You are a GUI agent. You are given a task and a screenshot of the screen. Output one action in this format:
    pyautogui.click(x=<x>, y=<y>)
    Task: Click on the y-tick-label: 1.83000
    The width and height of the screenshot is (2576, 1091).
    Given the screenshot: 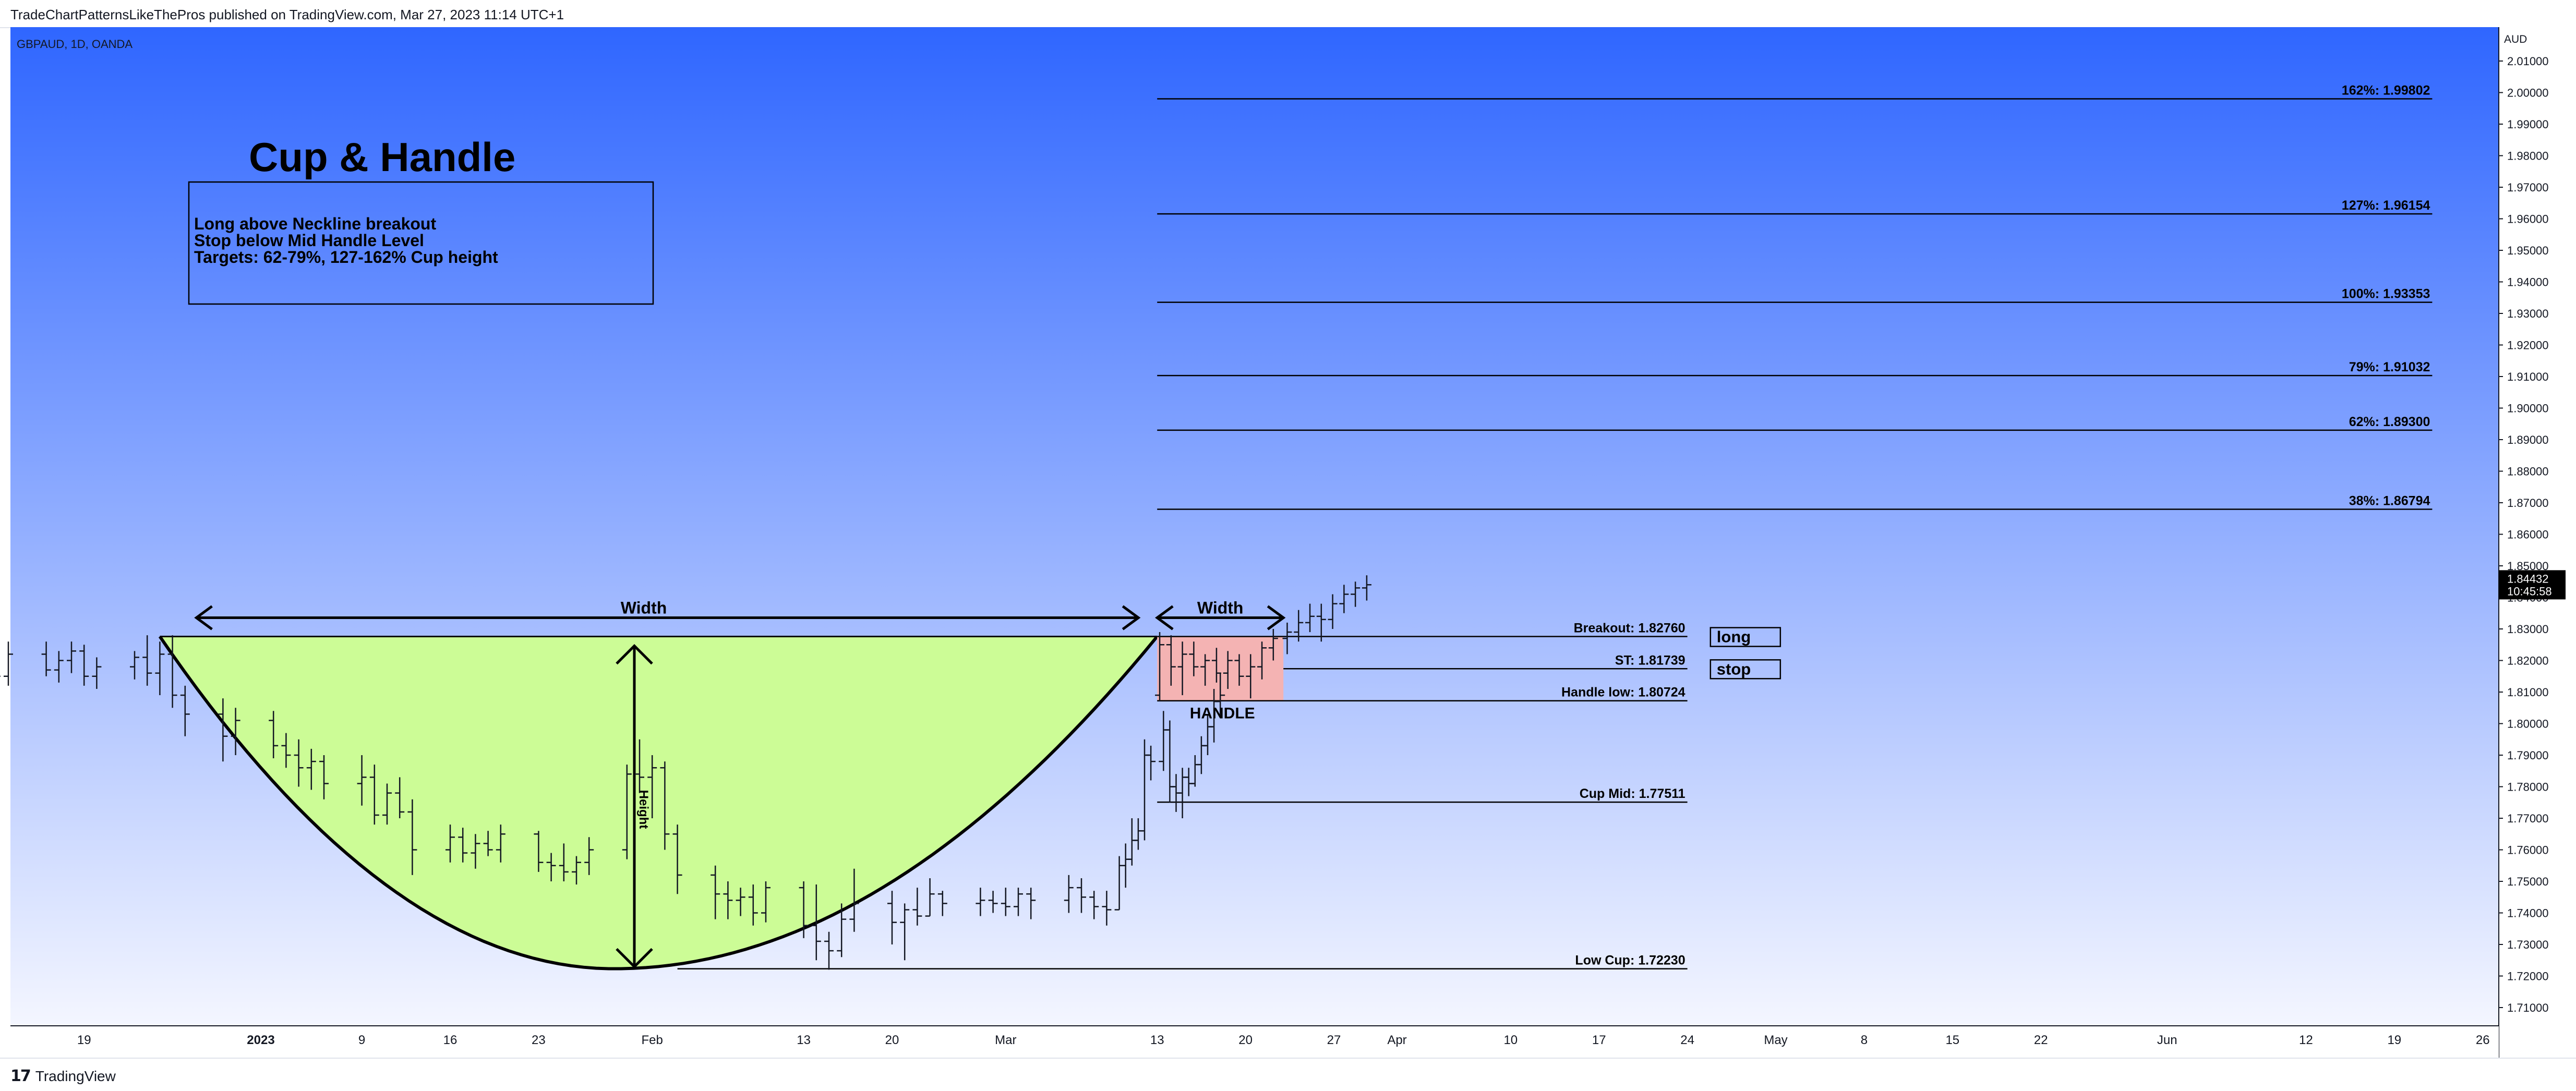 What is the action you would take?
    pyautogui.click(x=2528, y=629)
    